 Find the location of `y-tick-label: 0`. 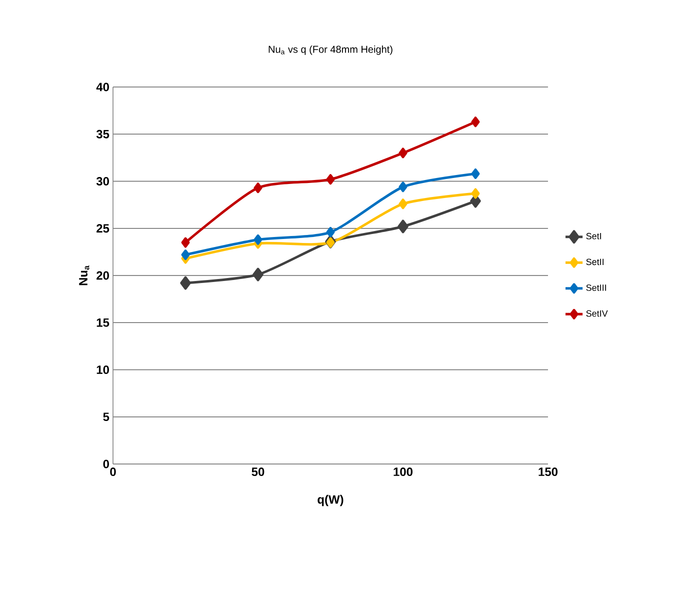

y-tick-label: 0 is located at coordinates (106, 464).